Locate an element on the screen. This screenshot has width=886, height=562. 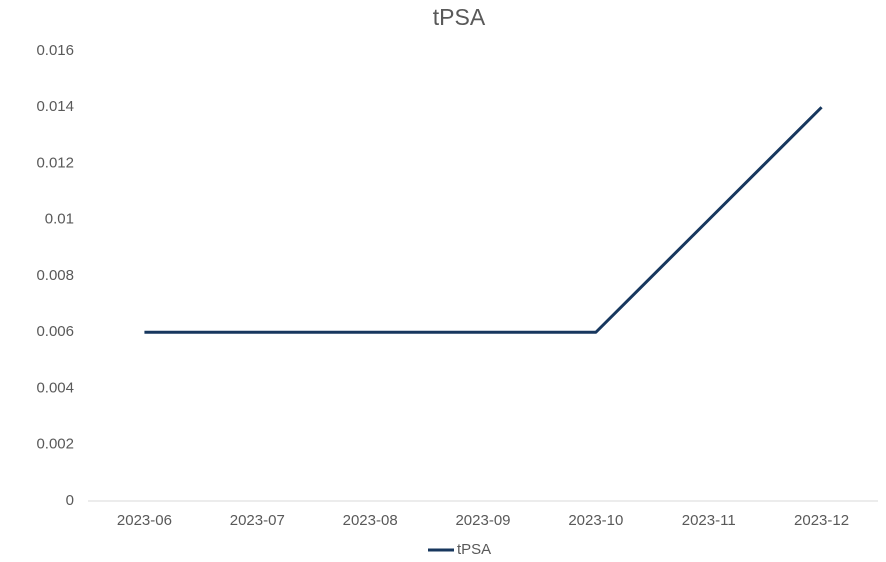
legend-label: tPSA is located at coordinates (474, 549).